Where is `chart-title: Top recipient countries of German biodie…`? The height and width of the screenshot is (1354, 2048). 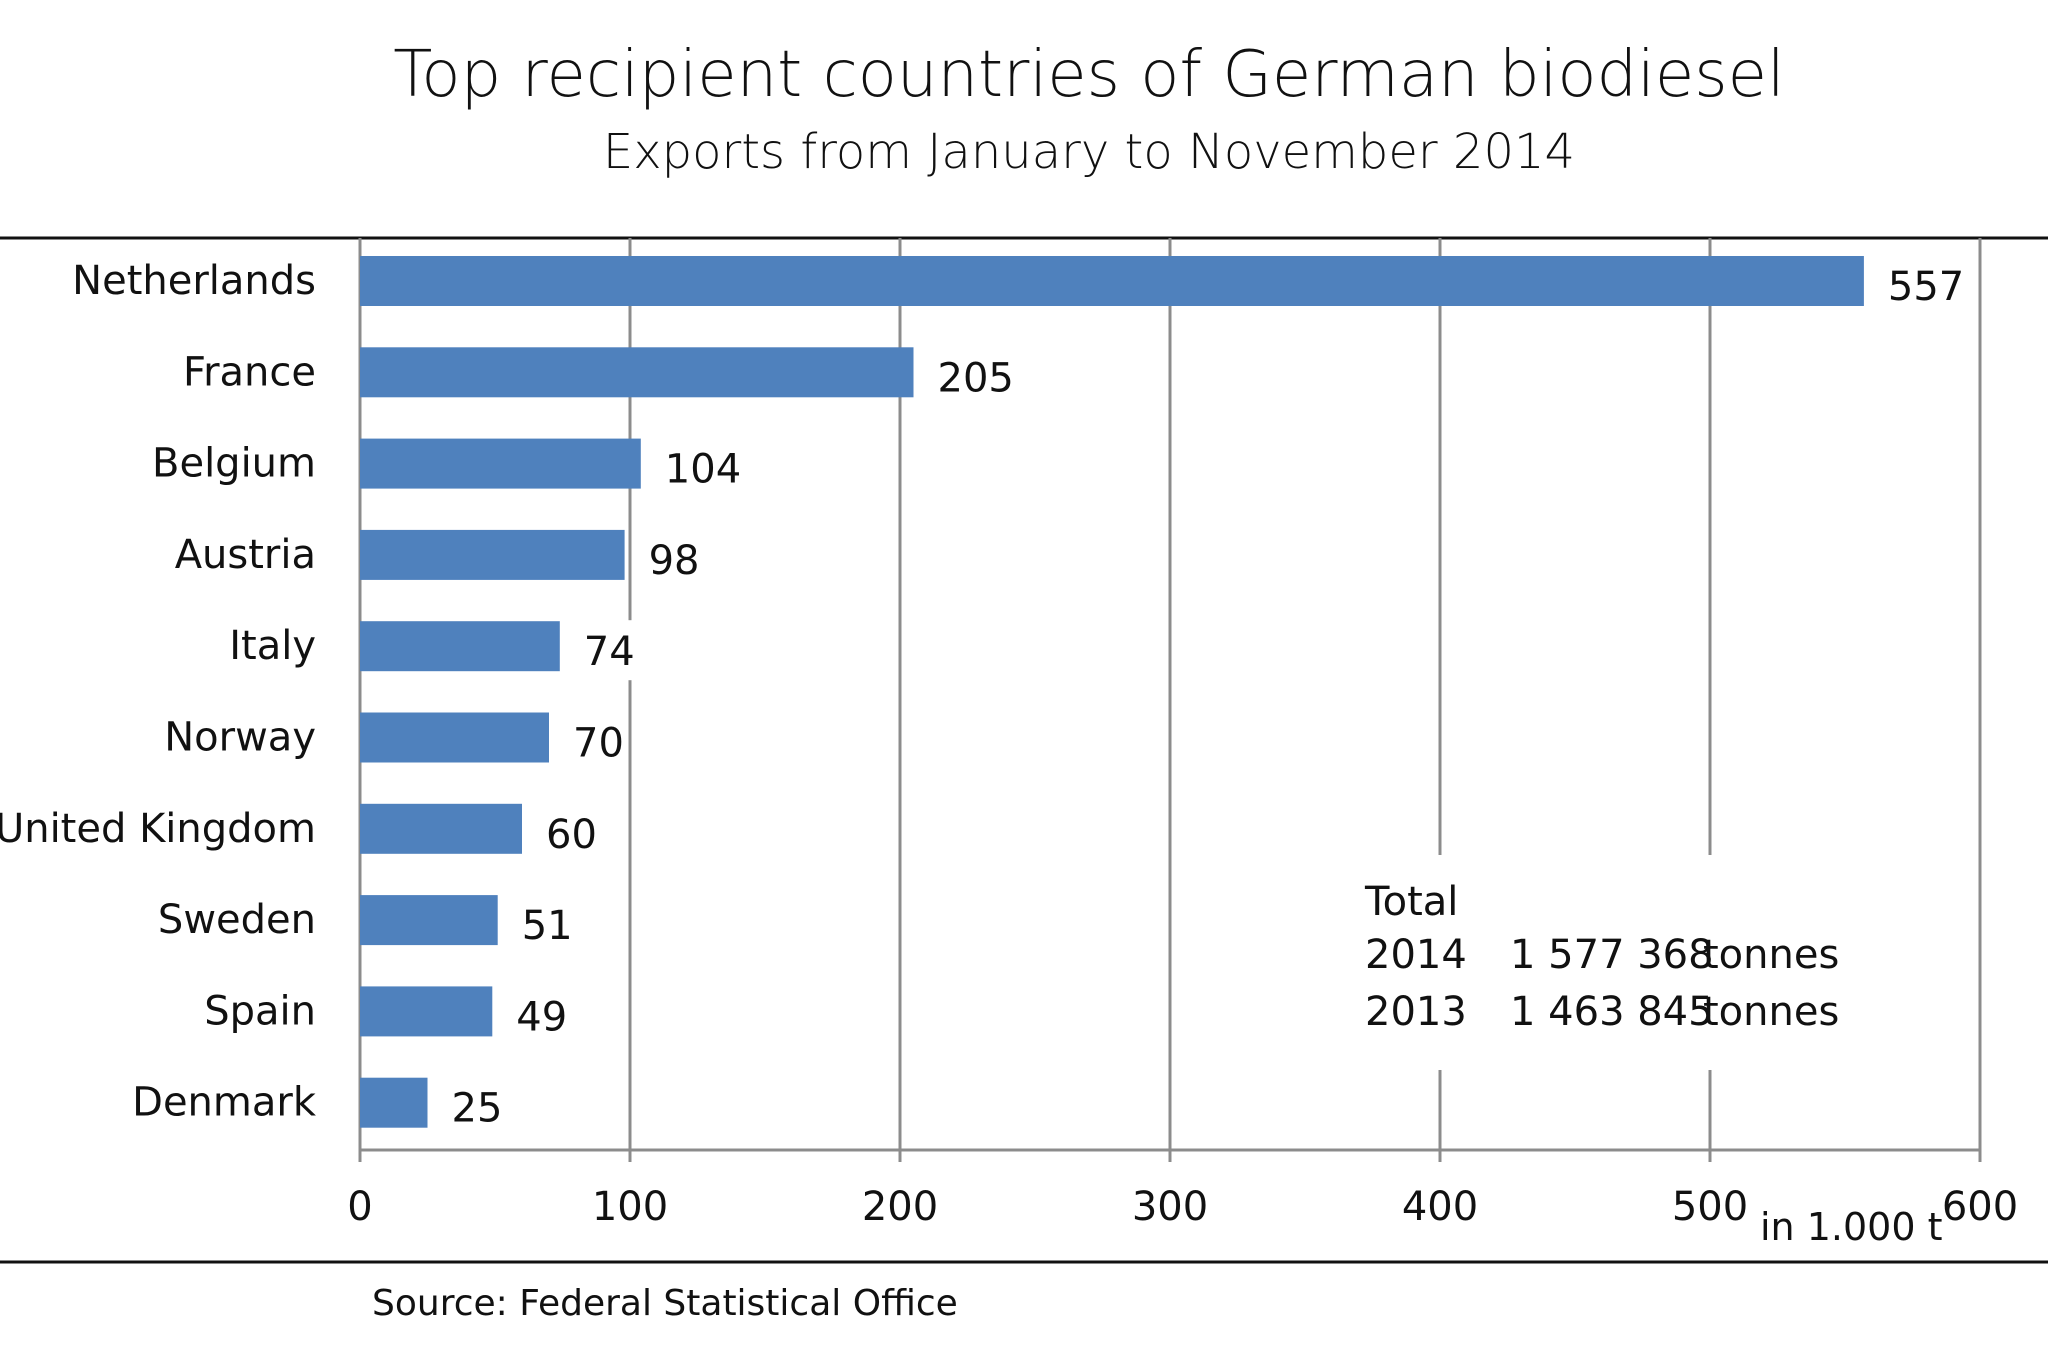 chart-title: Top recipient countries of German biodie… is located at coordinates (1089, 75).